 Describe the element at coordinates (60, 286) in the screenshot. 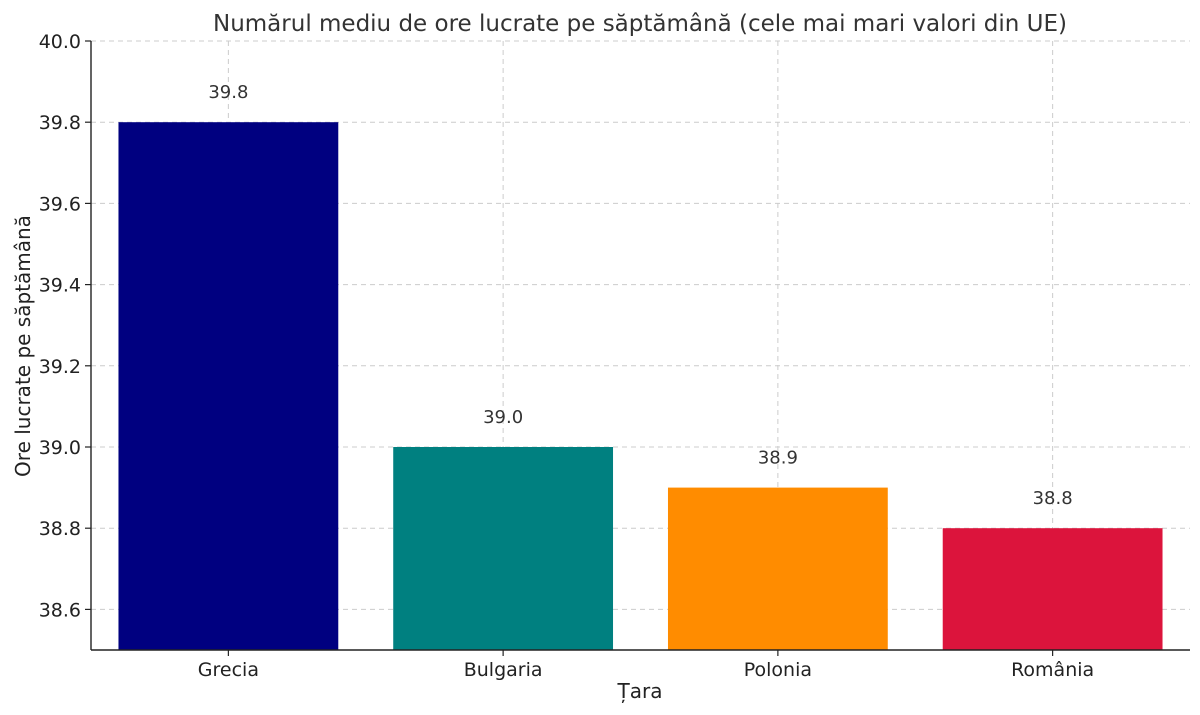

I see `y-tick-label: 39.4` at that location.